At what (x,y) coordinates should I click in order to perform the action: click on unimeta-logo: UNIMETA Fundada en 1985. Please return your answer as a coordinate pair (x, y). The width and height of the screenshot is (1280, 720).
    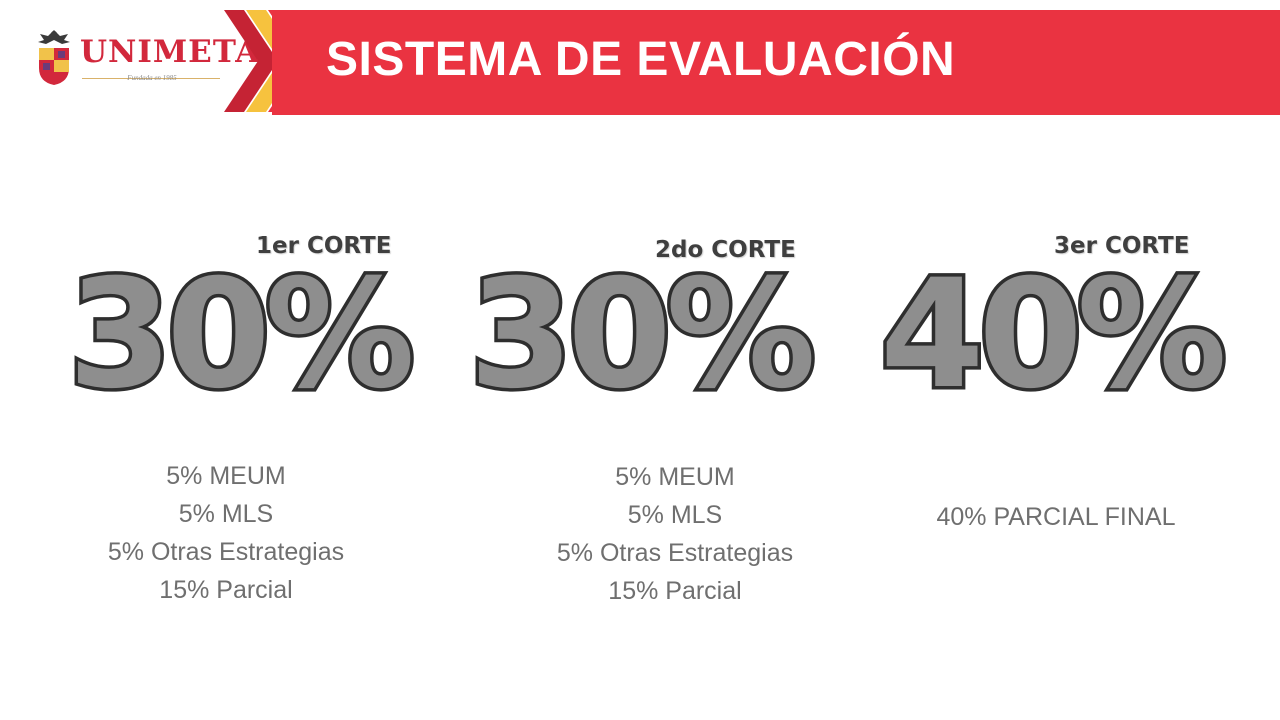
    Looking at the image, I should click on (144, 58).